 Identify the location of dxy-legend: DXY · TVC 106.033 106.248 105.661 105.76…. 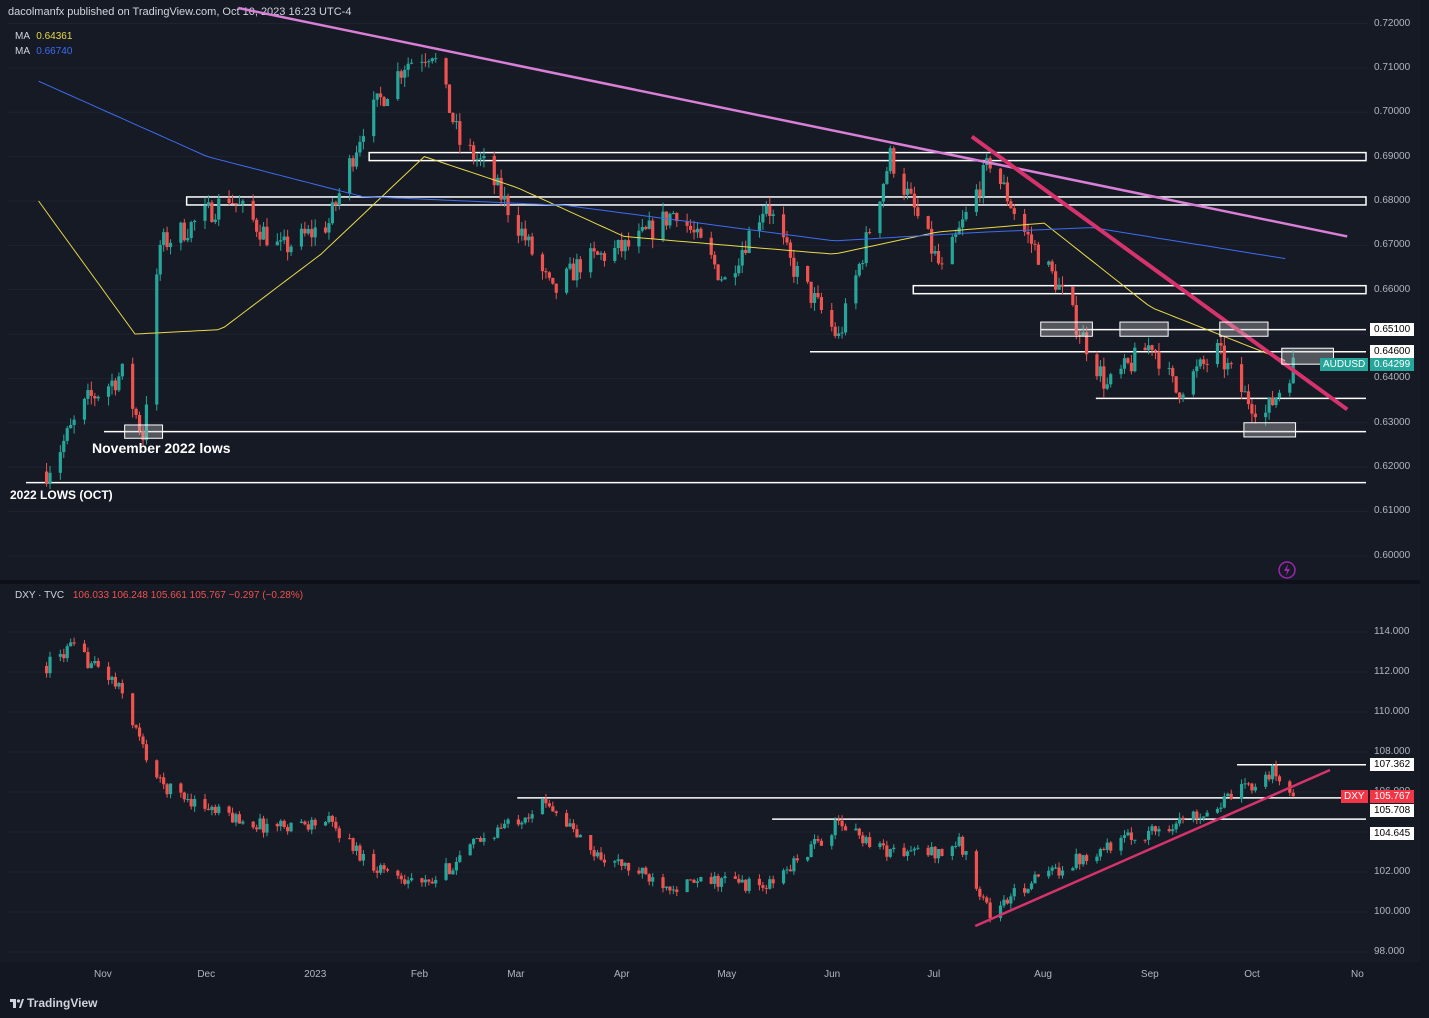
(159, 595).